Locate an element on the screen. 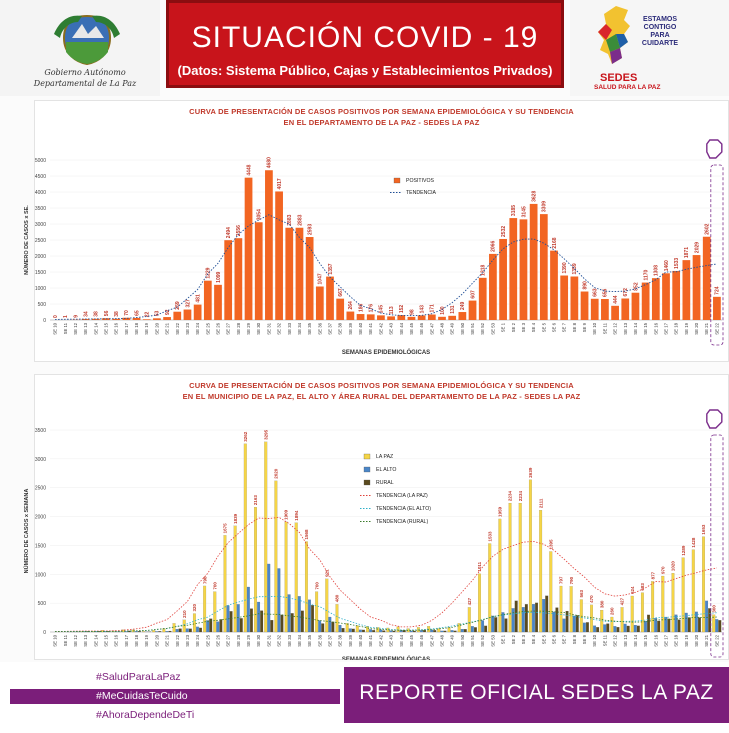 Image resolution: width=729 pixels, height=733 pixels. legend-label: EL ALTO is located at coordinates (386, 470).